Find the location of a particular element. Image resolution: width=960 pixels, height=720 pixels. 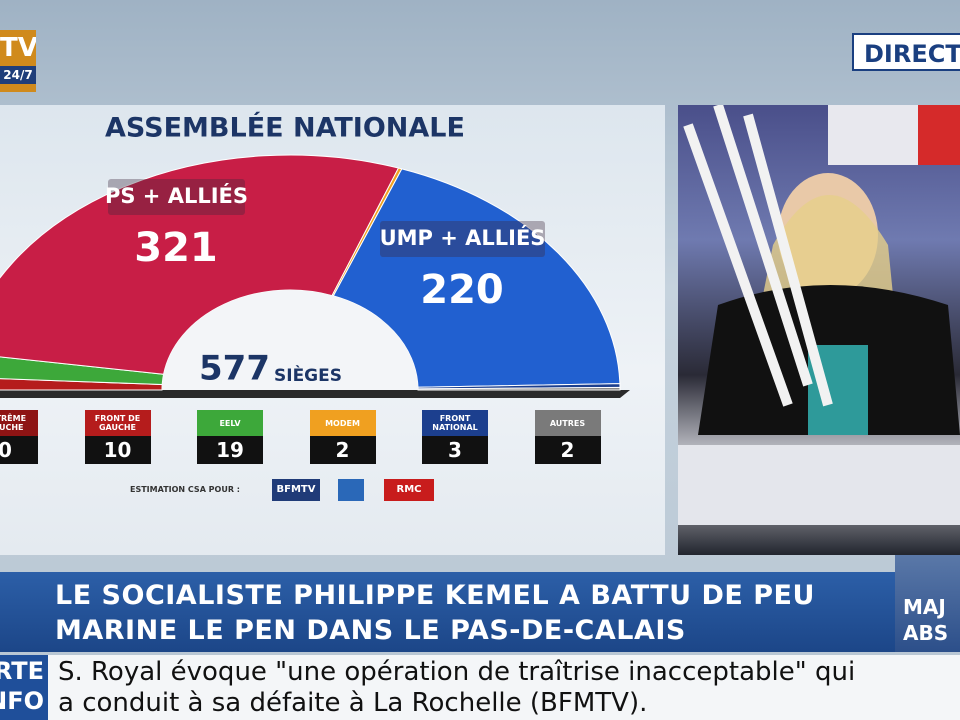

party-box: FRONT NATIONAL 3 is located at coordinates (455, 439).